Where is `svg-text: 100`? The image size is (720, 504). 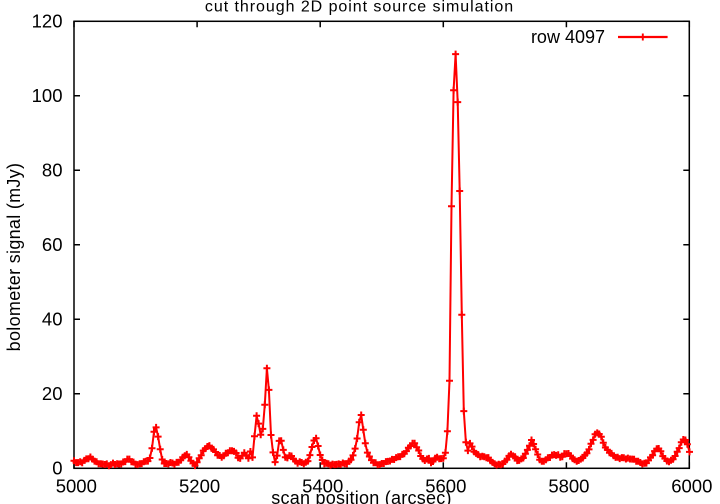 svg-text: 100 is located at coordinates (47, 95).